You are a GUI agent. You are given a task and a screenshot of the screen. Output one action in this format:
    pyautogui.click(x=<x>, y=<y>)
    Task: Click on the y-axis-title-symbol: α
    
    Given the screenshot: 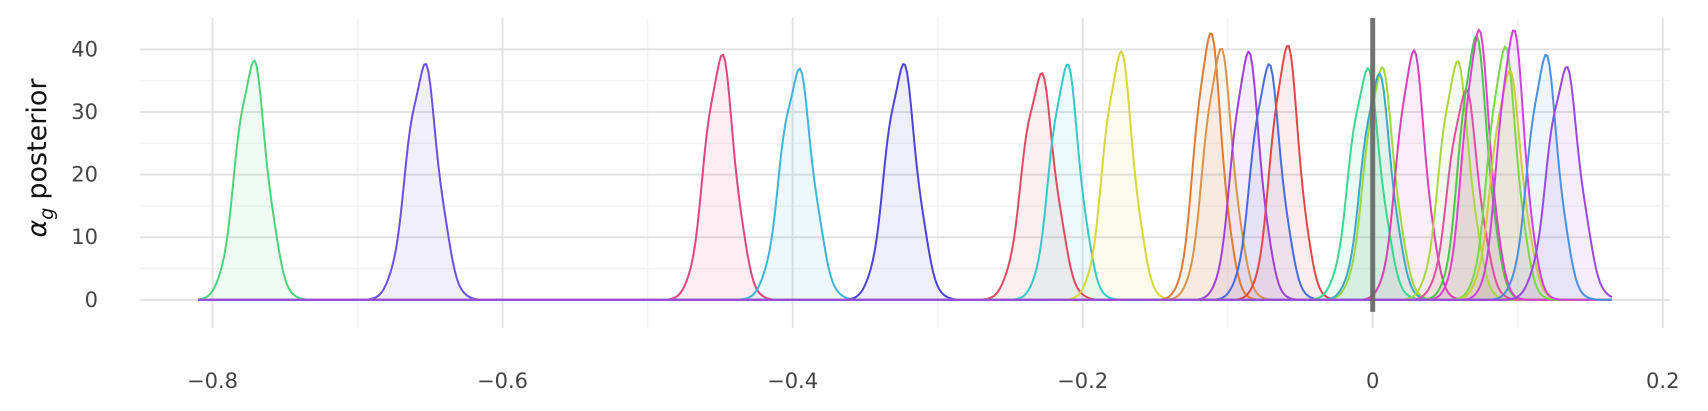 What is the action you would take?
    pyautogui.click(x=37, y=229)
    